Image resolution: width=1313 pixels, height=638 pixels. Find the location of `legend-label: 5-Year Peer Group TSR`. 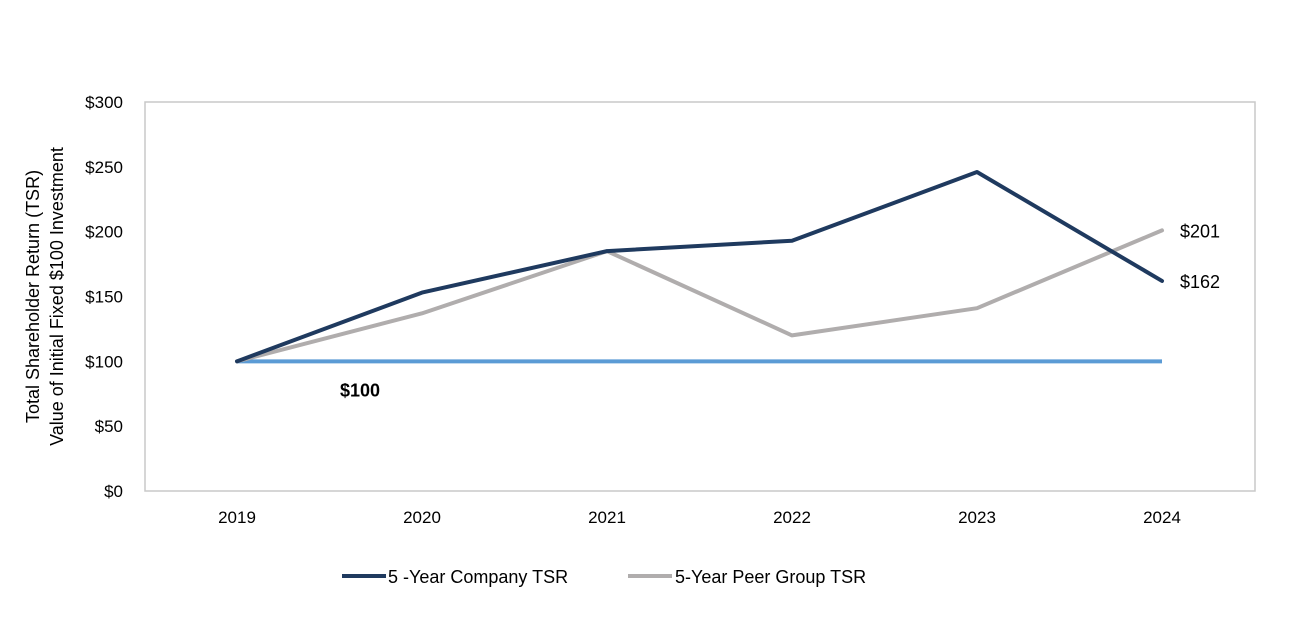

legend-label: 5-Year Peer Group TSR is located at coordinates (770, 577).